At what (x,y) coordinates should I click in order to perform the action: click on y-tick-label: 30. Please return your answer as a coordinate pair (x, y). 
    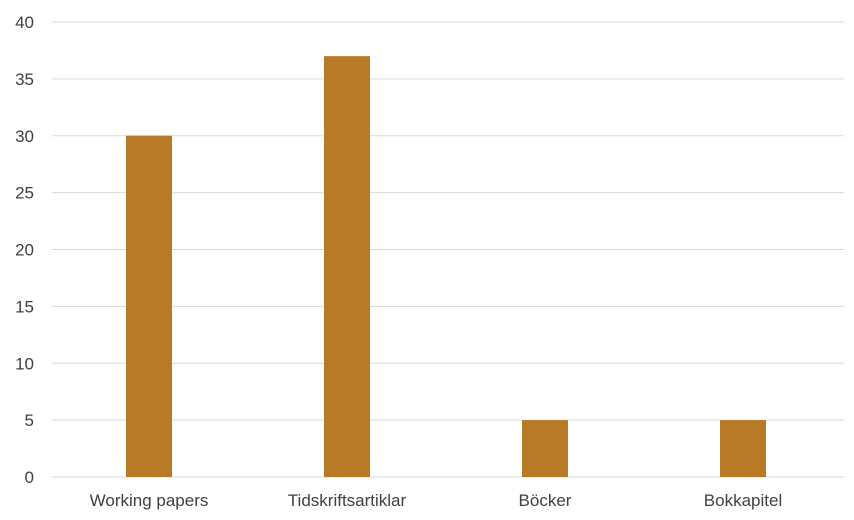
    Looking at the image, I should click on (24, 136).